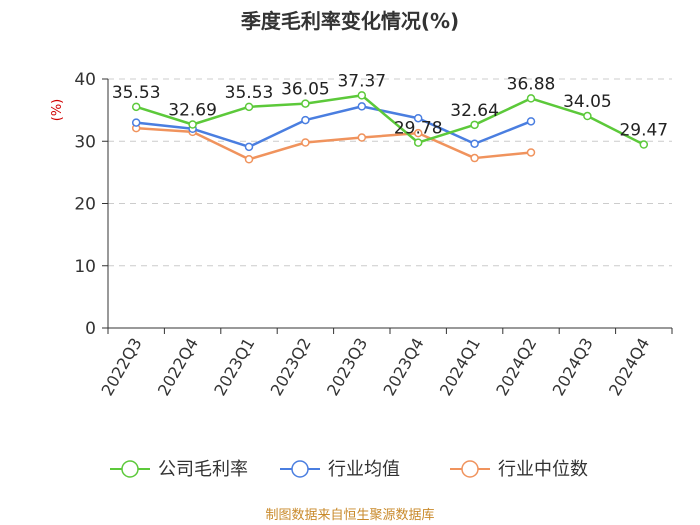 This screenshot has height=525, width=700. I want to click on data-label: 29.78, so click(418, 129).